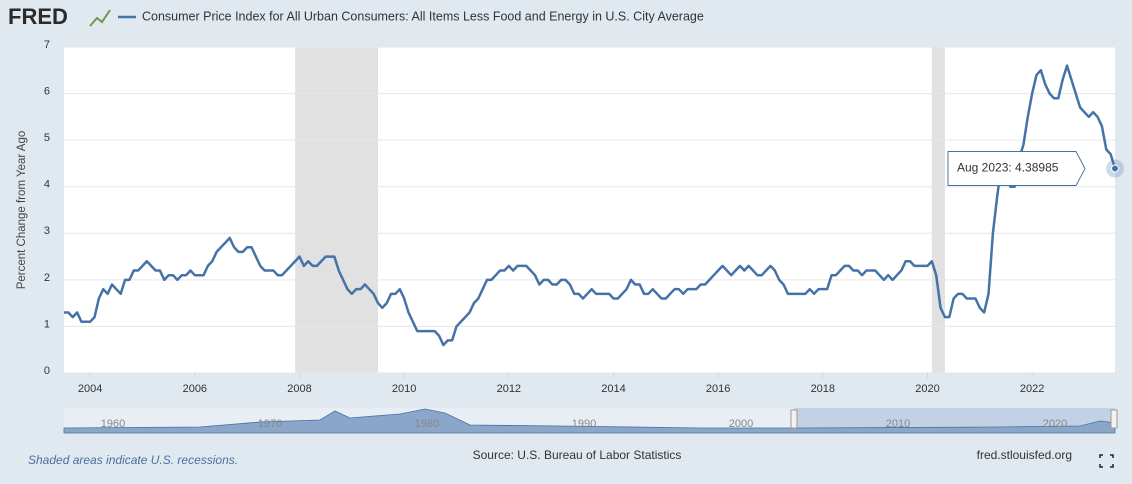 Image resolution: width=1132 pixels, height=484 pixels. What do you see at coordinates (47, 185) in the screenshot?
I see `y-tick-label: 4` at bounding box center [47, 185].